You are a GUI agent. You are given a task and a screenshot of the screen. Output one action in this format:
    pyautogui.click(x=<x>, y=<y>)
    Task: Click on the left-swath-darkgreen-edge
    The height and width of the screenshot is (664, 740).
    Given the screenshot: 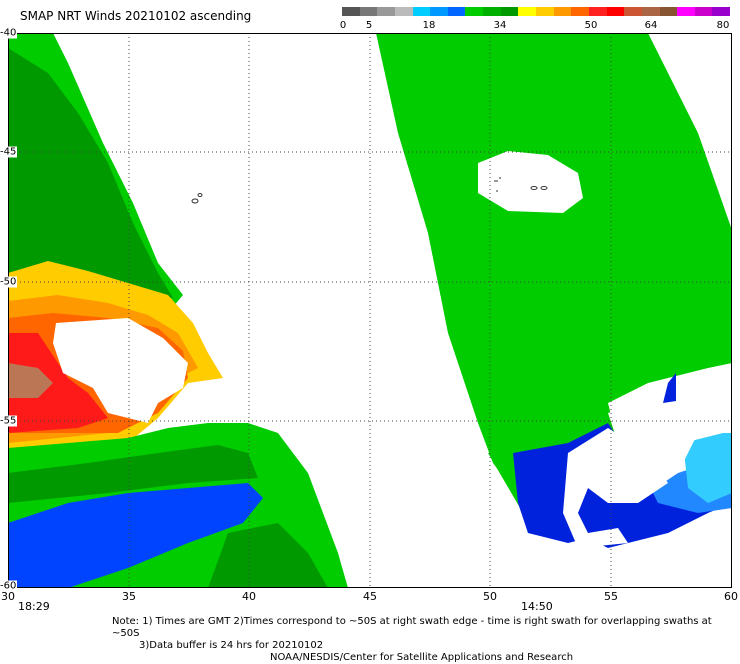 What is the action you would take?
    pyautogui.click(x=268, y=555)
    